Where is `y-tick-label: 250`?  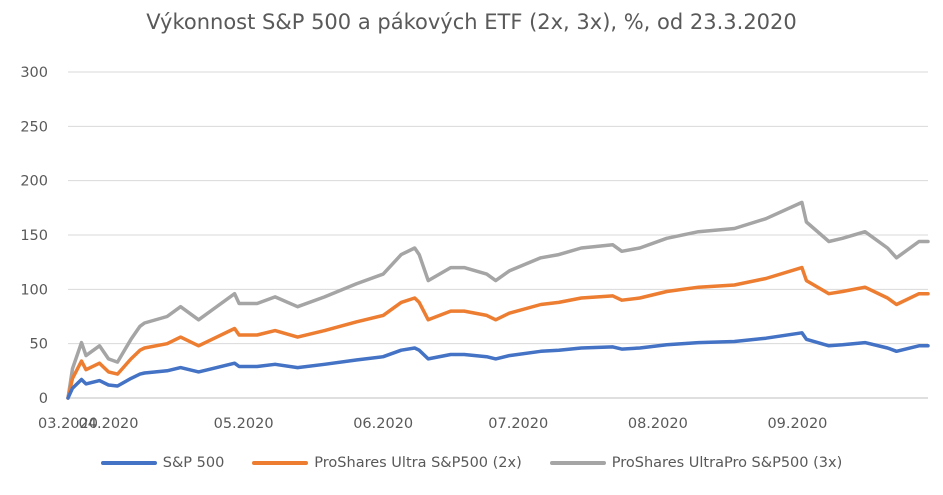 y-tick-label: 250 is located at coordinates (34, 127).